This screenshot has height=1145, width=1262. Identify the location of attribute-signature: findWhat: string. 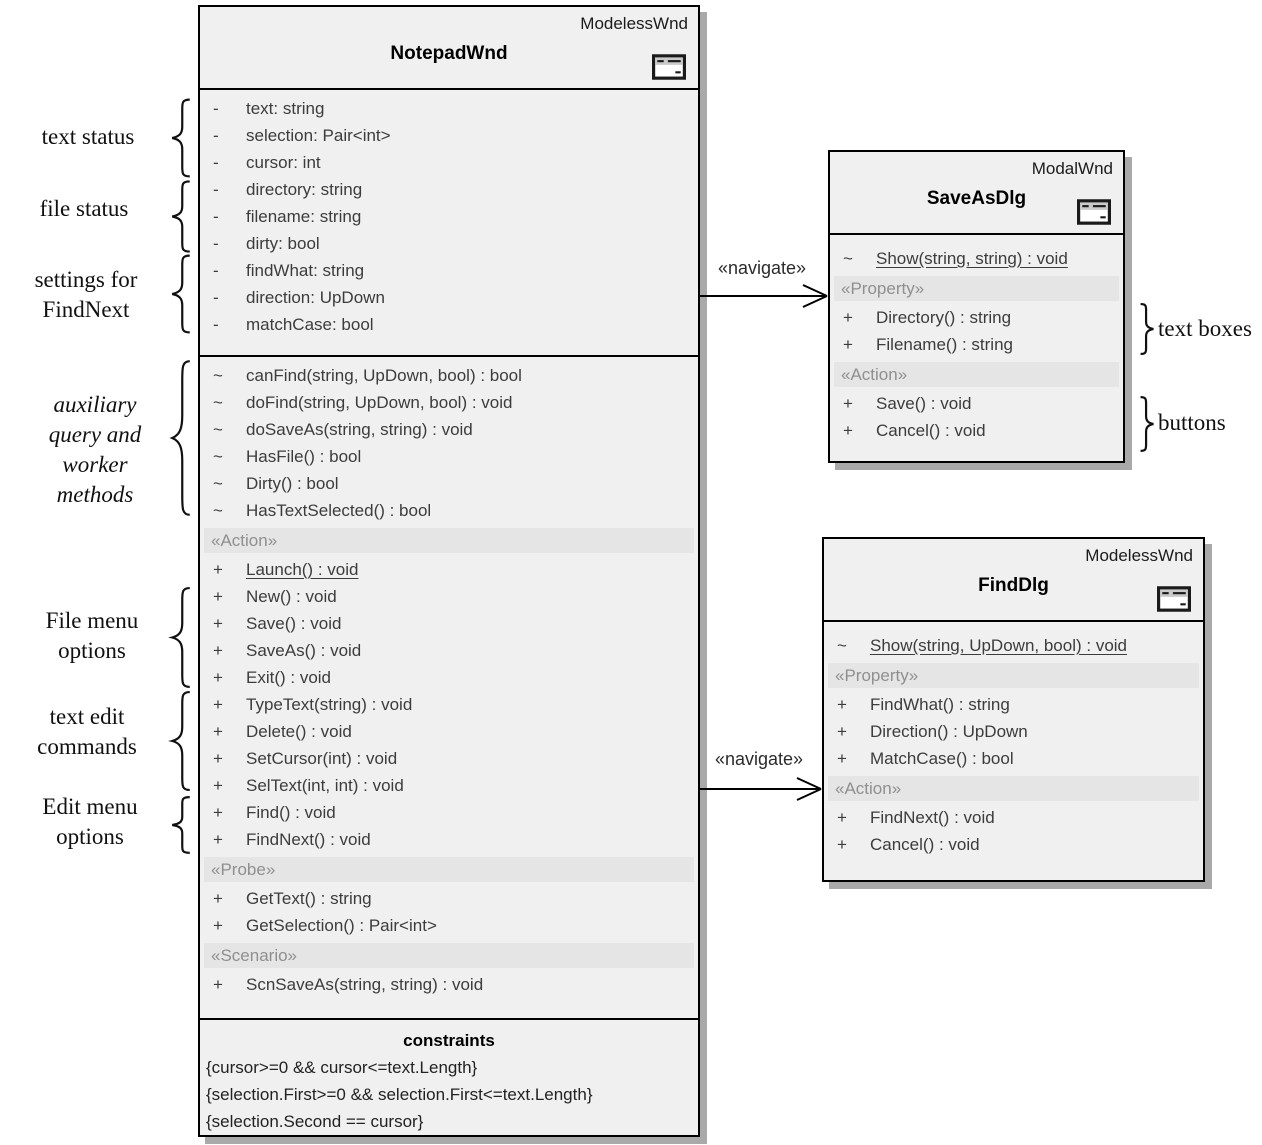
(305, 270).